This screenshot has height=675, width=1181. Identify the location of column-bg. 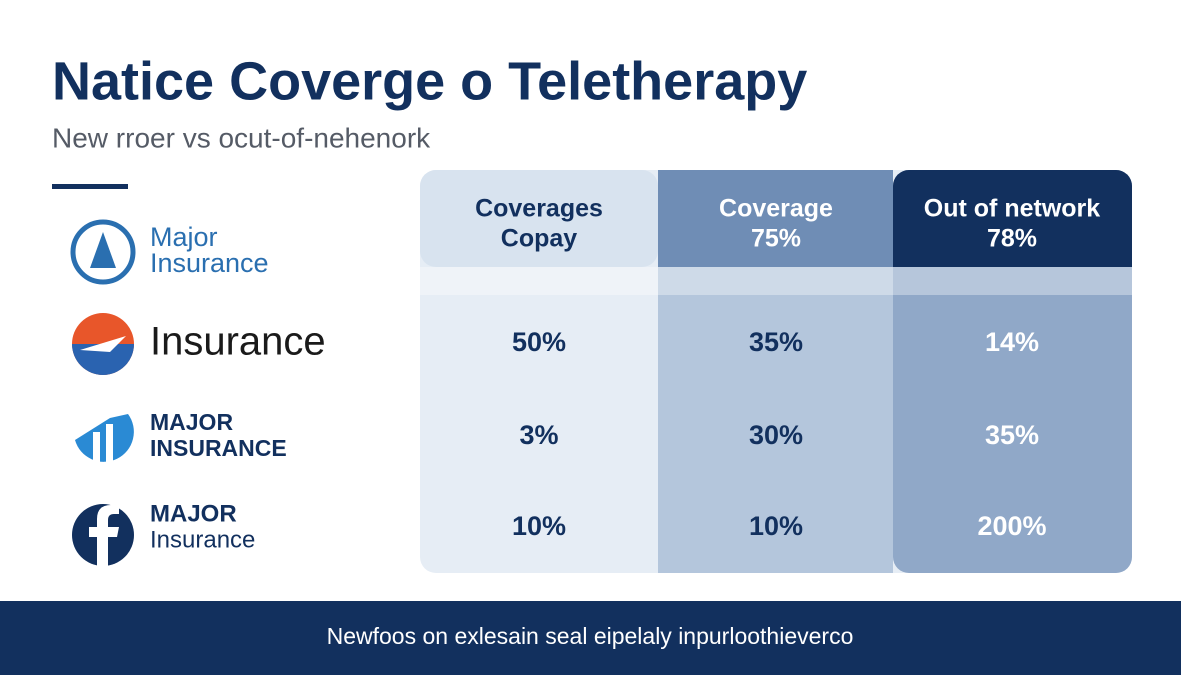
(1012, 371).